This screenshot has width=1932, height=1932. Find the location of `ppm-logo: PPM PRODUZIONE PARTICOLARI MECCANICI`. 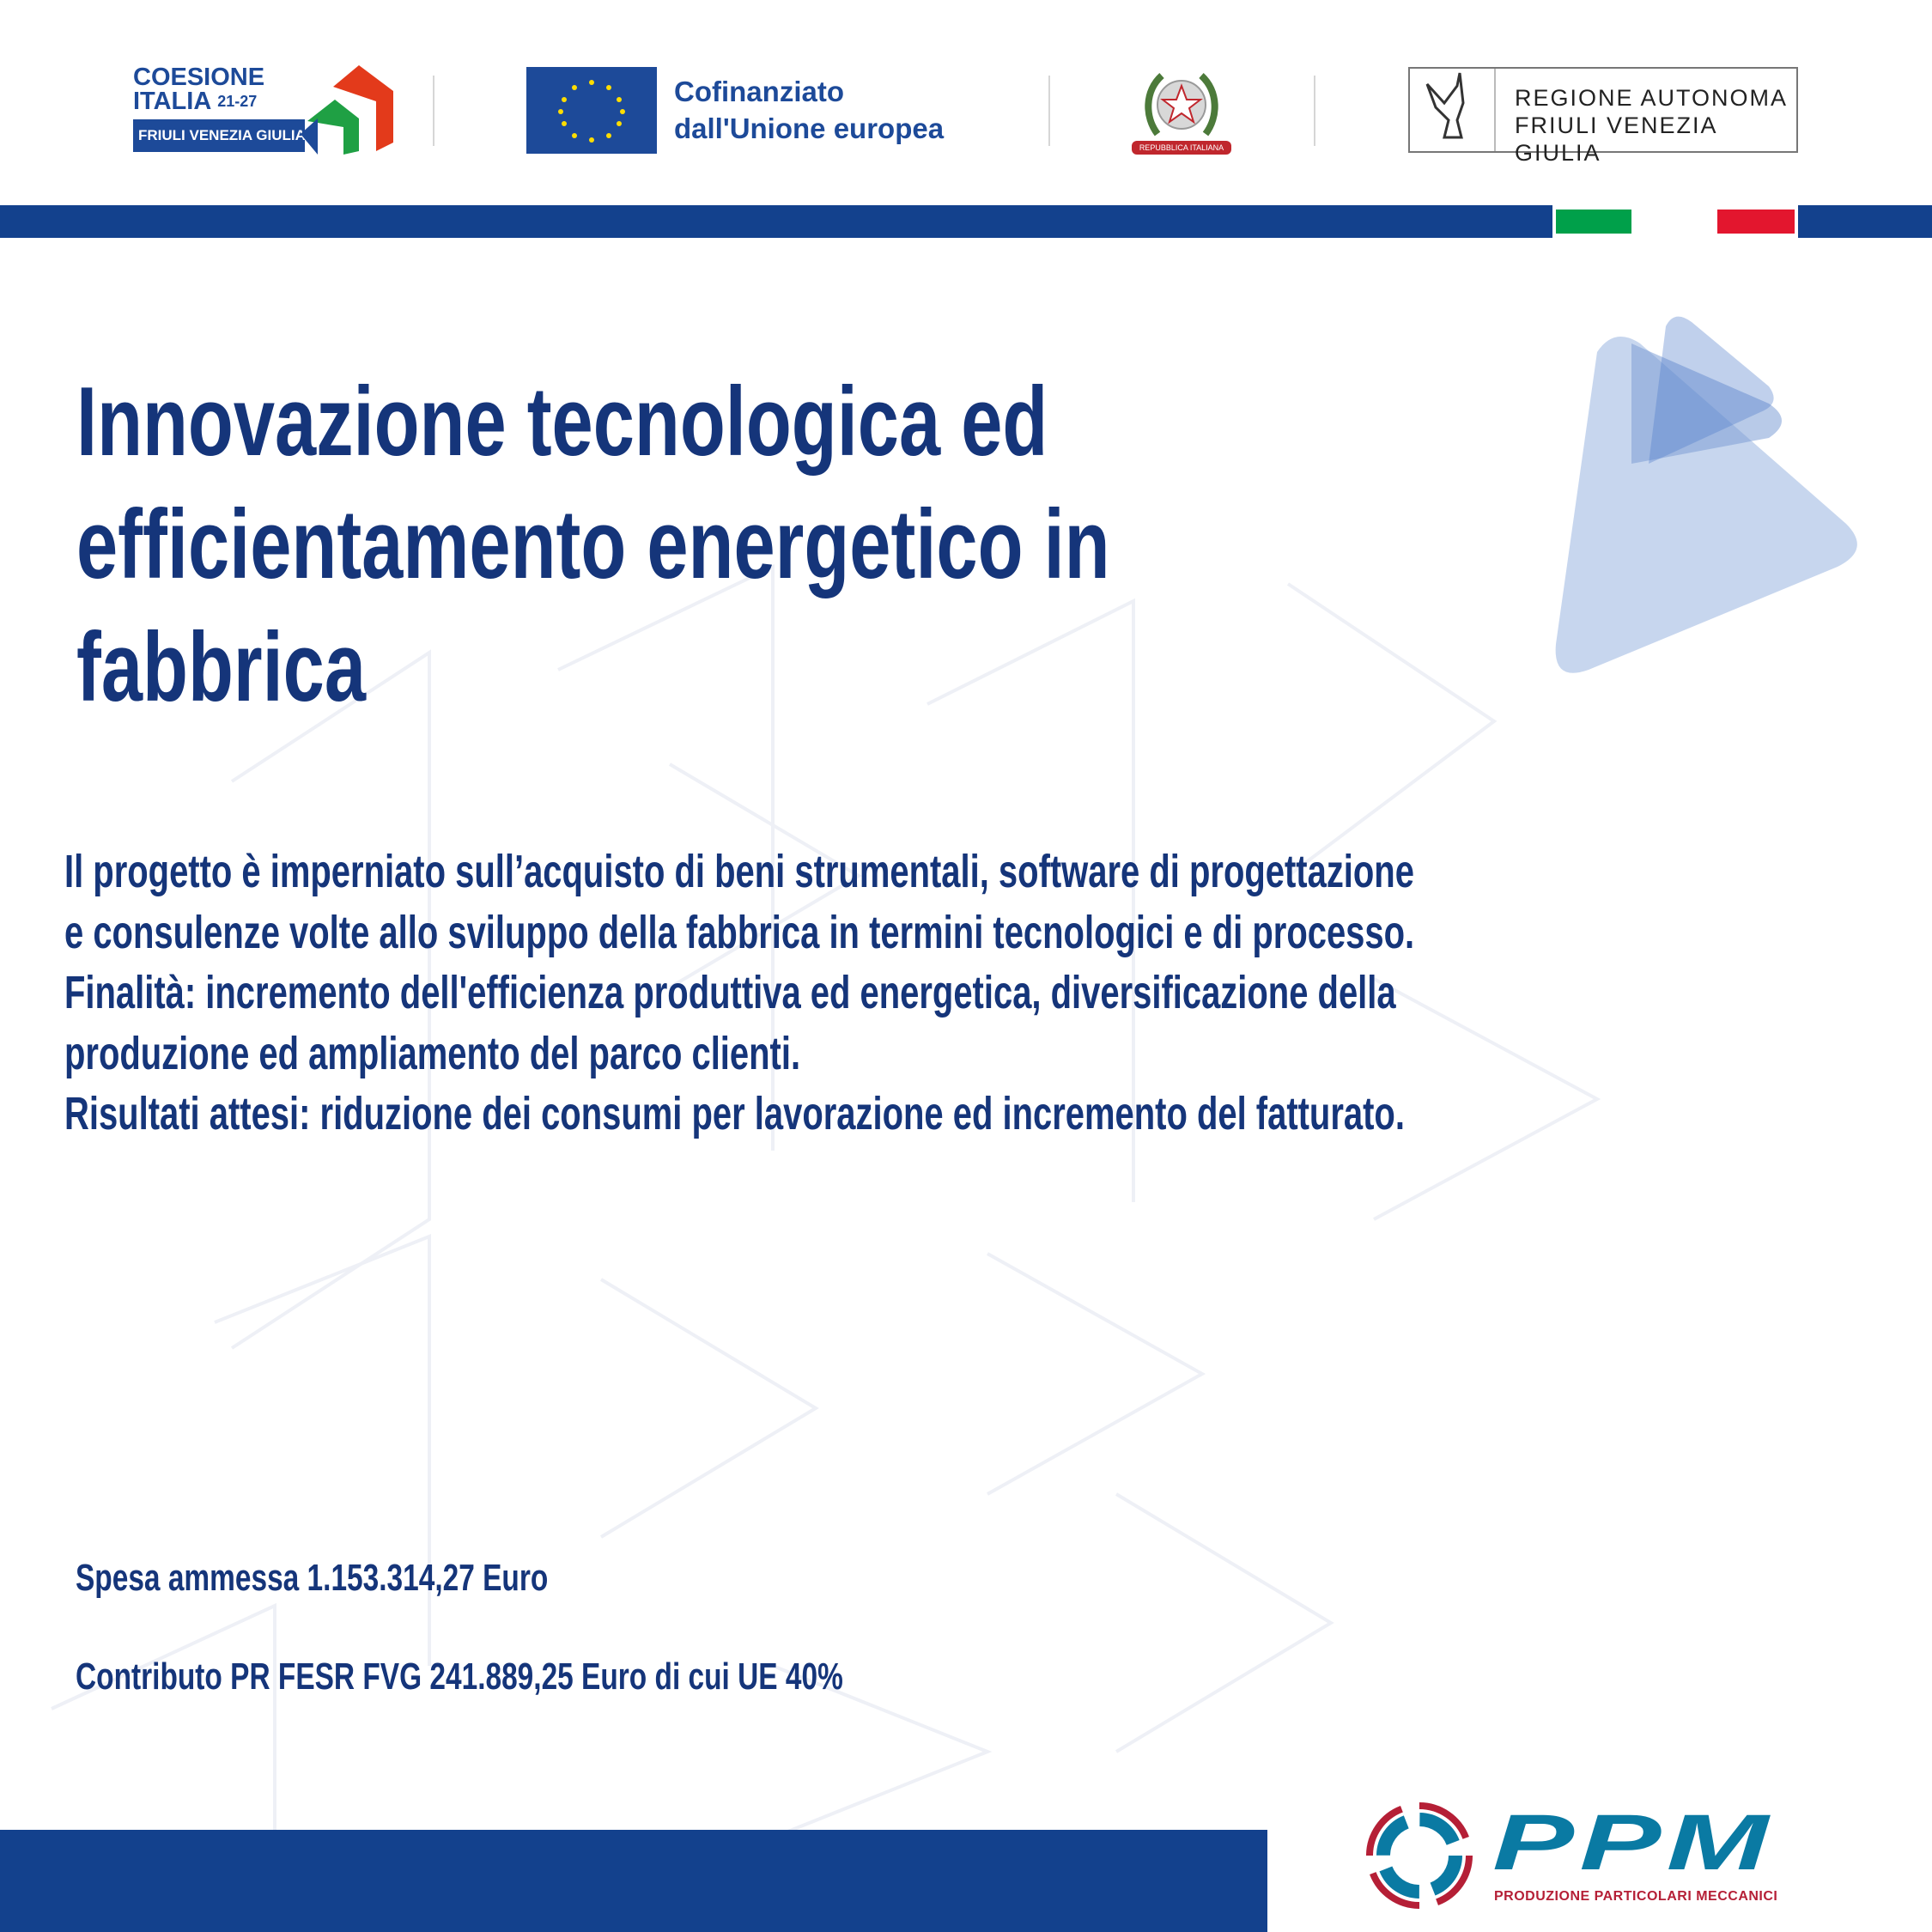

ppm-logo: PPM PRODUZIONE PARTICOLARI MECCANICI is located at coordinates (1577, 1856).